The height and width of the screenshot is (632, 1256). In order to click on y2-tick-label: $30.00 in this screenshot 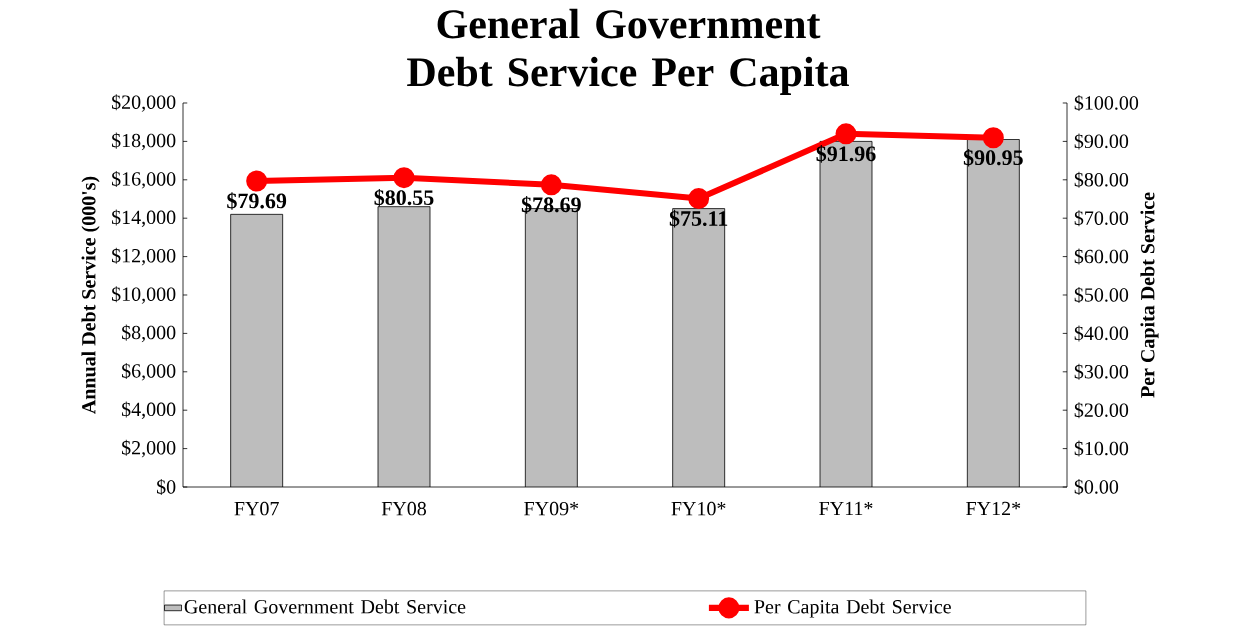, I will do `click(1101, 371)`.